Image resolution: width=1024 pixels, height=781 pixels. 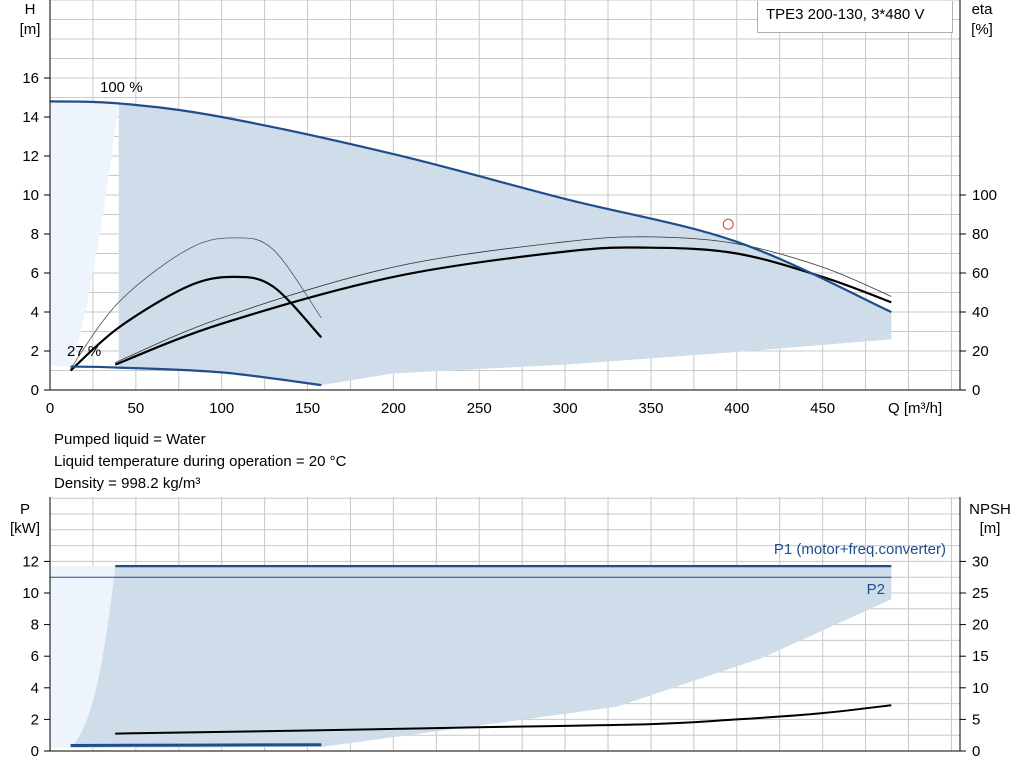 What do you see at coordinates (196, 376) in the screenshot?
I see `head-min-curve` at bounding box center [196, 376].